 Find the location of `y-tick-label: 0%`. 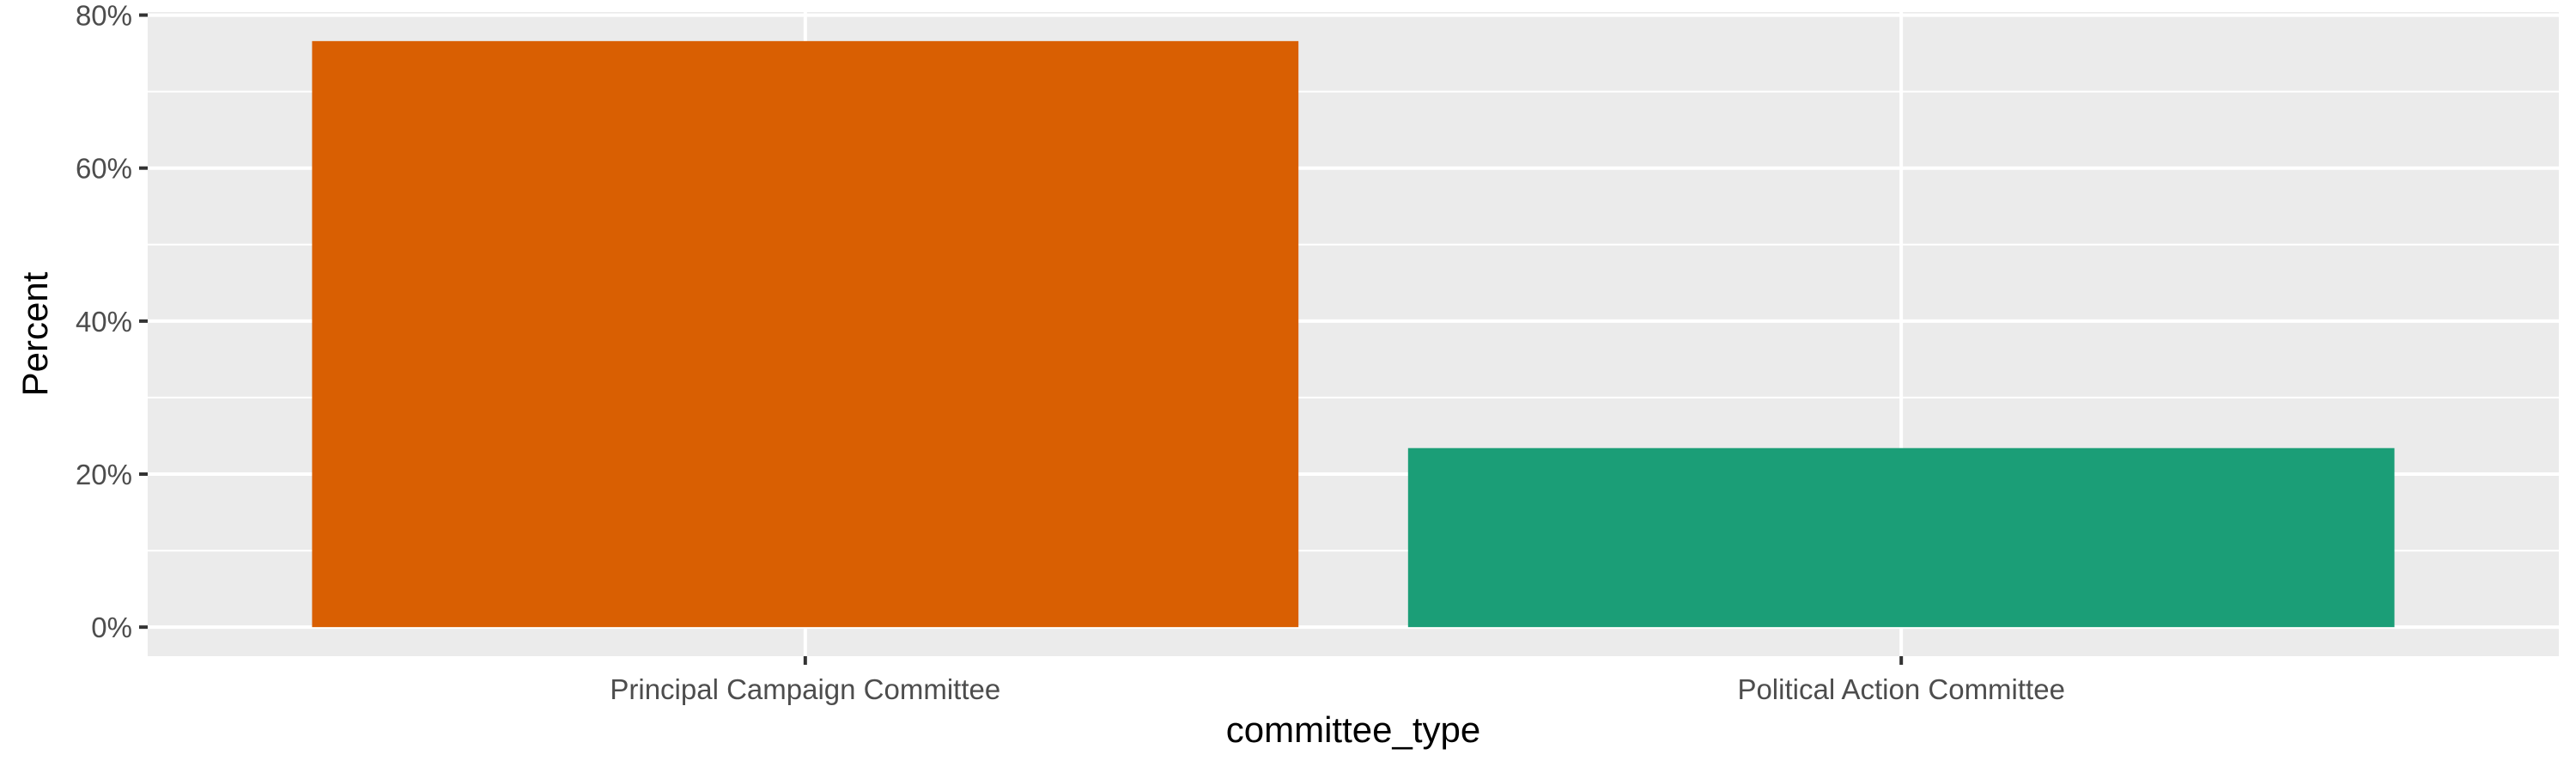

y-tick-label: 0% is located at coordinates (112, 627).